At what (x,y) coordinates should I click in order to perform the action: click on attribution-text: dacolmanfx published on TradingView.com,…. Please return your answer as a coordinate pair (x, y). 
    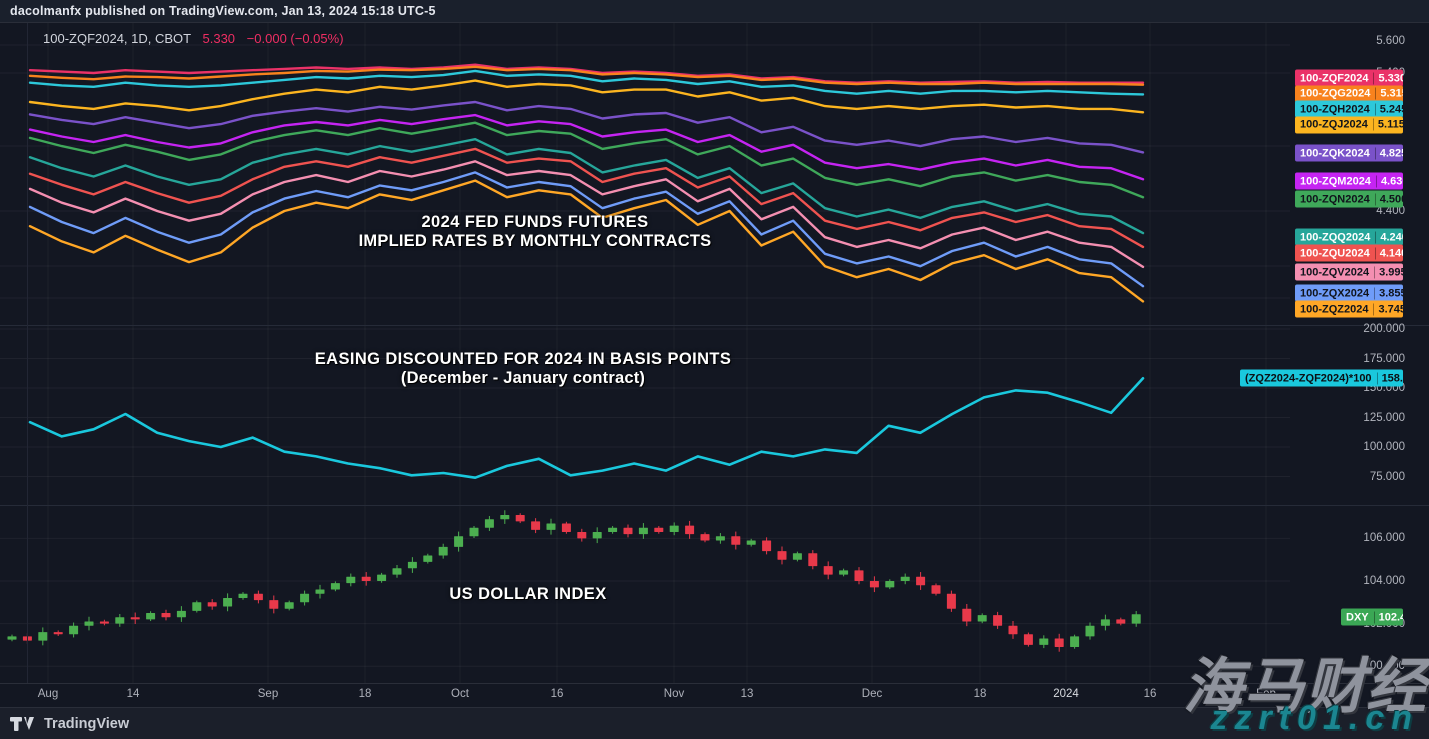
    Looking at the image, I should click on (223, 11).